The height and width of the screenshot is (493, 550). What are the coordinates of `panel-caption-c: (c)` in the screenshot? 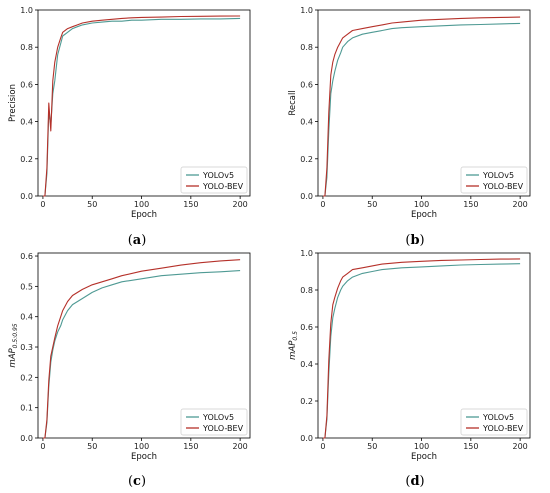 It's located at (137, 481).